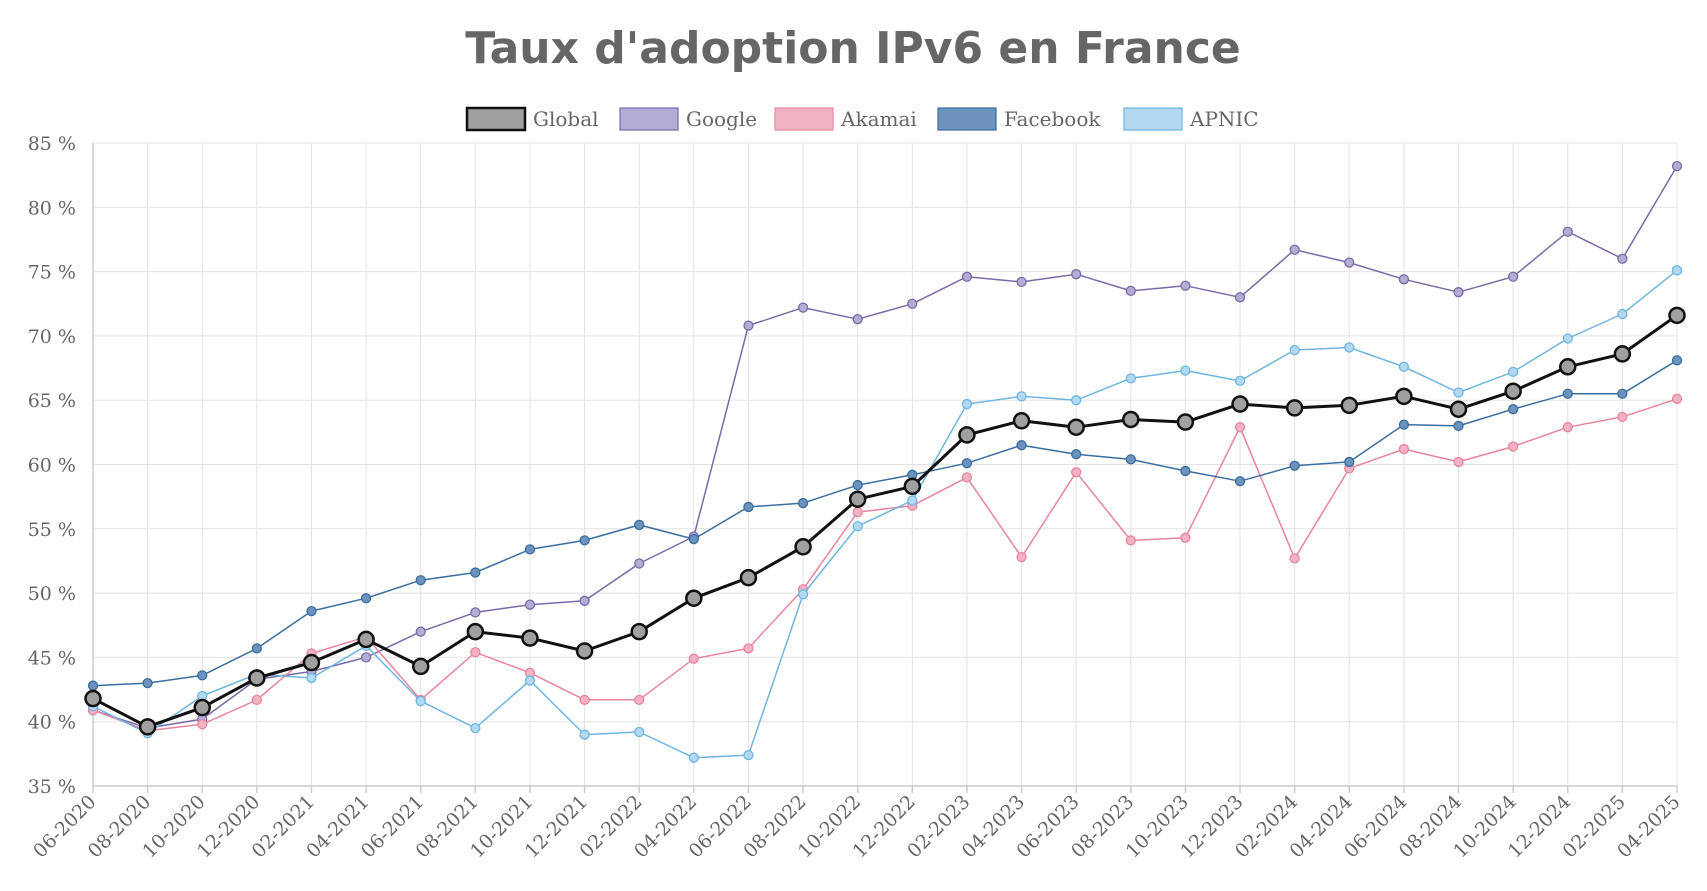 This screenshot has width=1707, height=891. Describe the element at coordinates (1191, 119) in the screenshot. I see `legend-item-apnic: APNIC` at that location.